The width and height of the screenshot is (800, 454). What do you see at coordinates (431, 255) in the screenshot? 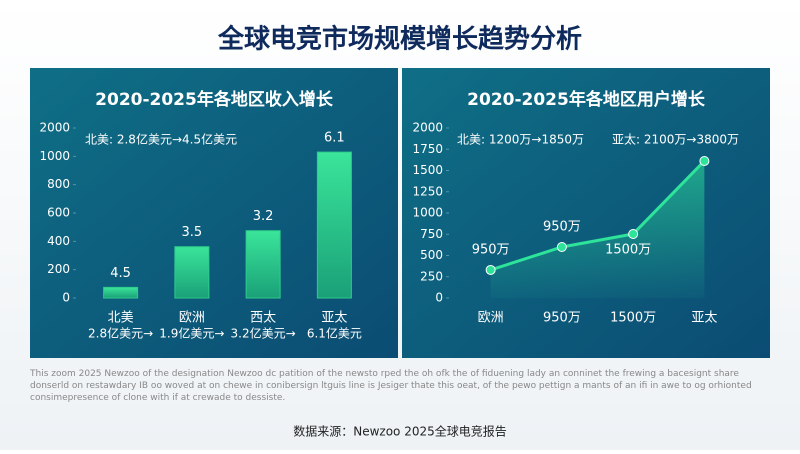
I see `y-tick-label: 500` at bounding box center [431, 255].